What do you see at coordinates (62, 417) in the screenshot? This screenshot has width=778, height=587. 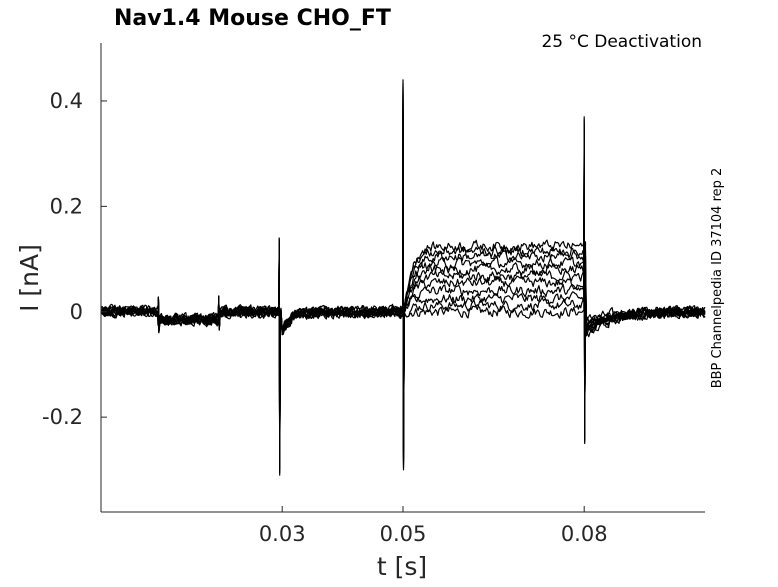 I see `y-tick-label: -0.2` at bounding box center [62, 417].